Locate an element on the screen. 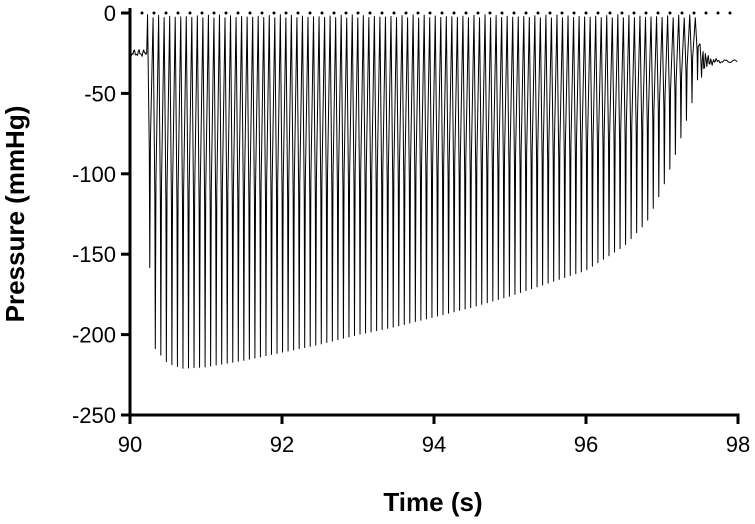 Image resolution: width=755 pixels, height=524 pixels. x-axis-title: Time (s) is located at coordinates (432, 502).